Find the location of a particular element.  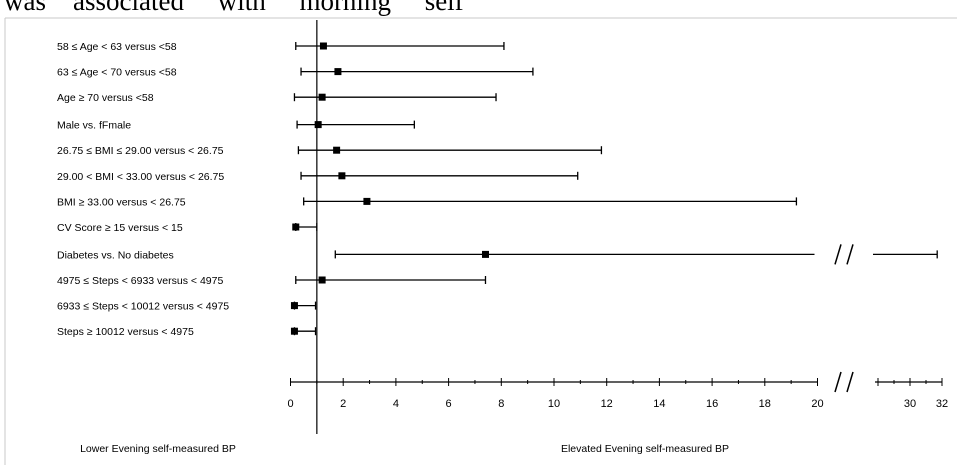

tick-label: 20 is located at coordinates (817, 404).